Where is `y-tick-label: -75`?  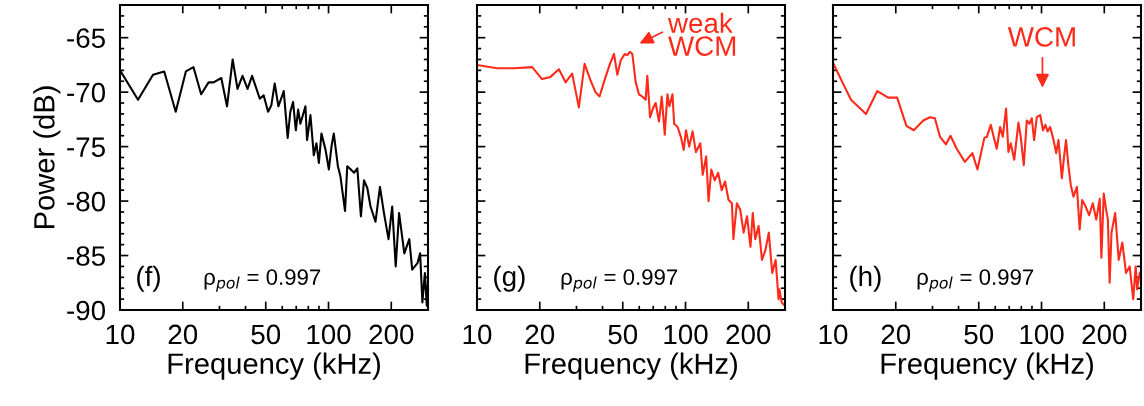 y-tick-label: -75 is located at coordinates (86, 147).